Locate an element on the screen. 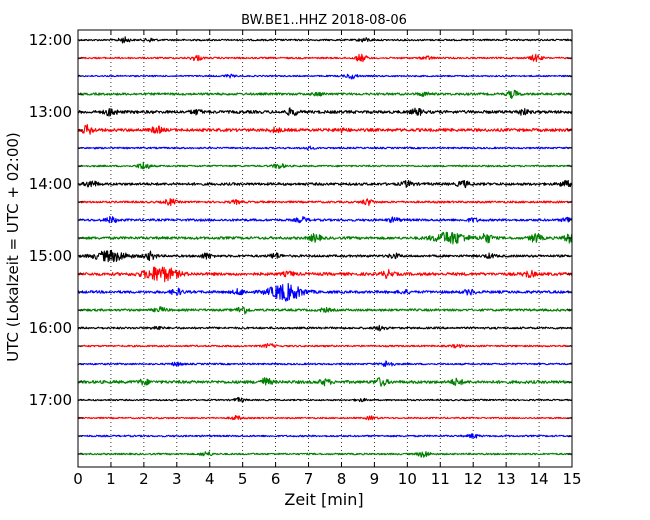 The image size is (650, 520). y-tick-label: 17:00 is located at coordinates (50, 400).